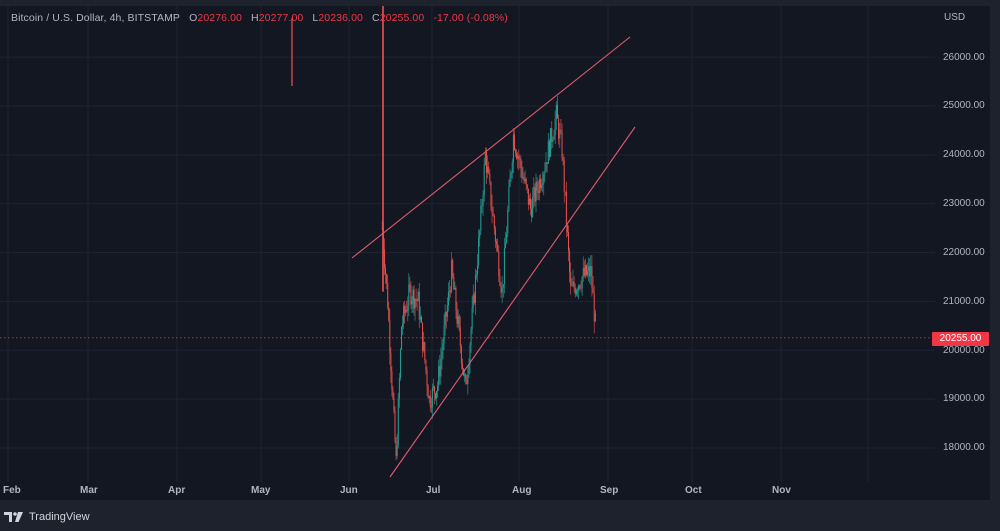 The height and width of the screenshot is (531, 1000). Describe the element at coordinates (402, 18) in the screenshot. I see `close-value: 20255.00` at that location.